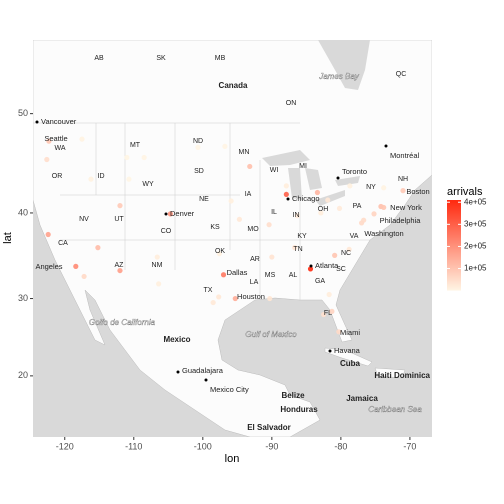  I want to click on map-label: MI, so click(303, 166).